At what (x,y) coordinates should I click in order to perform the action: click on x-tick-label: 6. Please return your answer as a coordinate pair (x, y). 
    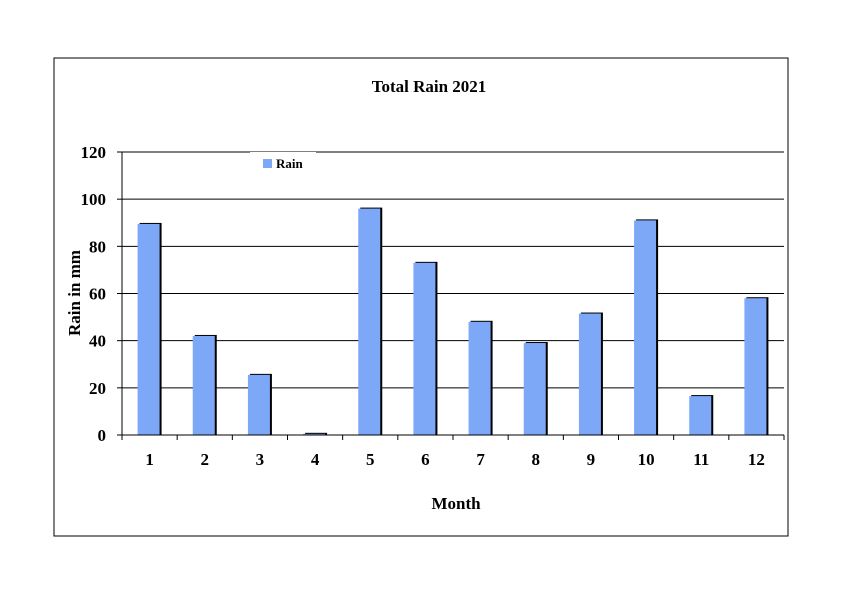
    Looking at the image, I should click on (425, 459).